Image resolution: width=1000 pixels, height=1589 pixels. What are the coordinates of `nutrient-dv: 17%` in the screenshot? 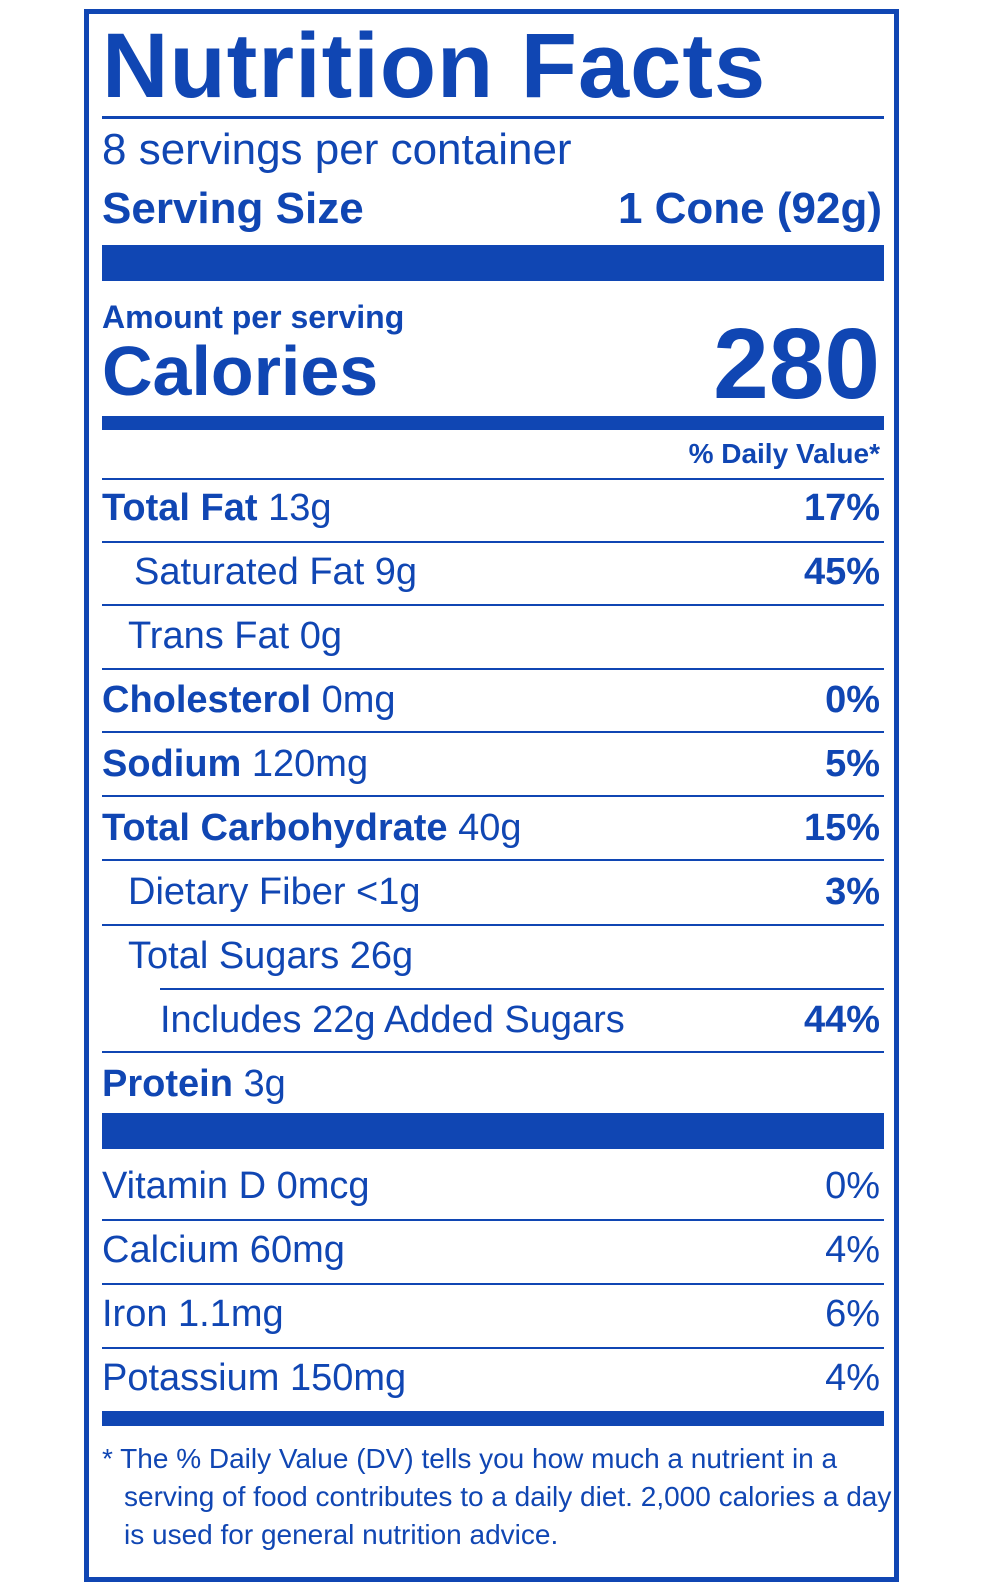 It's located at (841, 508).